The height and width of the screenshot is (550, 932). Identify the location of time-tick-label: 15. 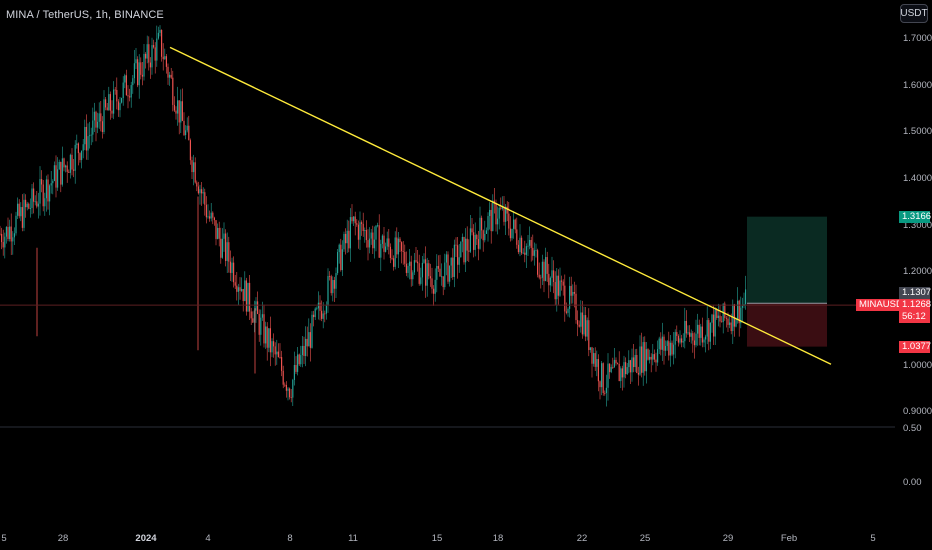
(437, 538).